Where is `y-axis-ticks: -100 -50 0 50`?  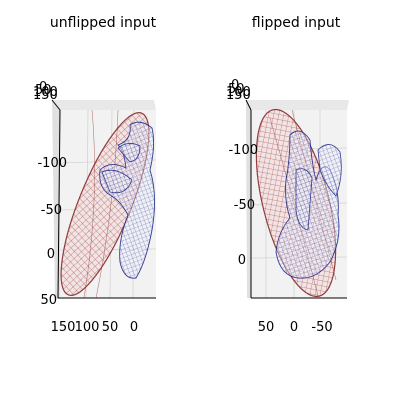 y-axis-ticks: -100 -50 0 50 is located at coordinates (52, 232).